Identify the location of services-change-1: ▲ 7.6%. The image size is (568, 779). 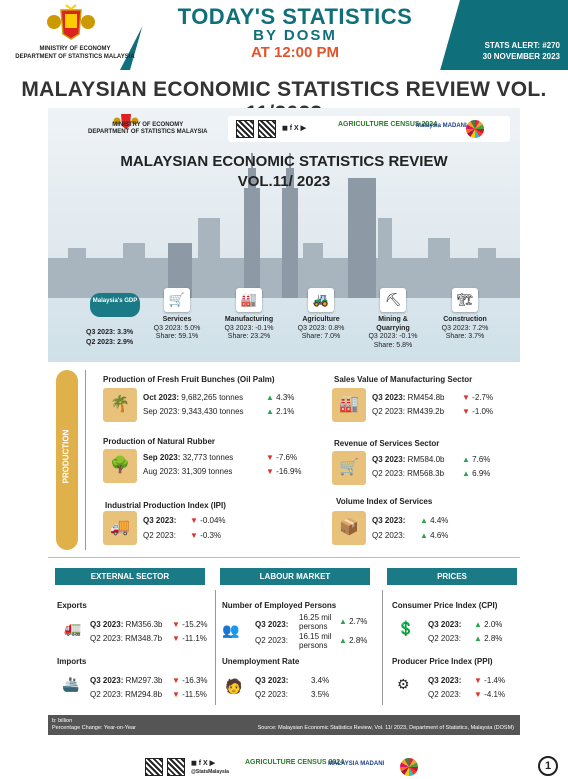
(476, 459).